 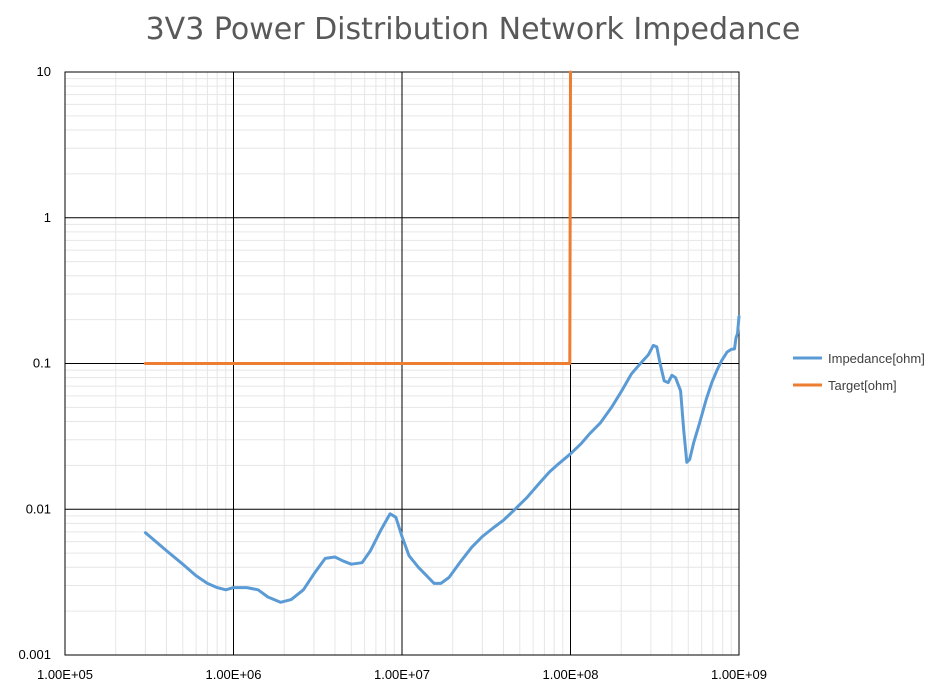 I want to click on y-tick-label: 0.1, so click(x=42, y=363).